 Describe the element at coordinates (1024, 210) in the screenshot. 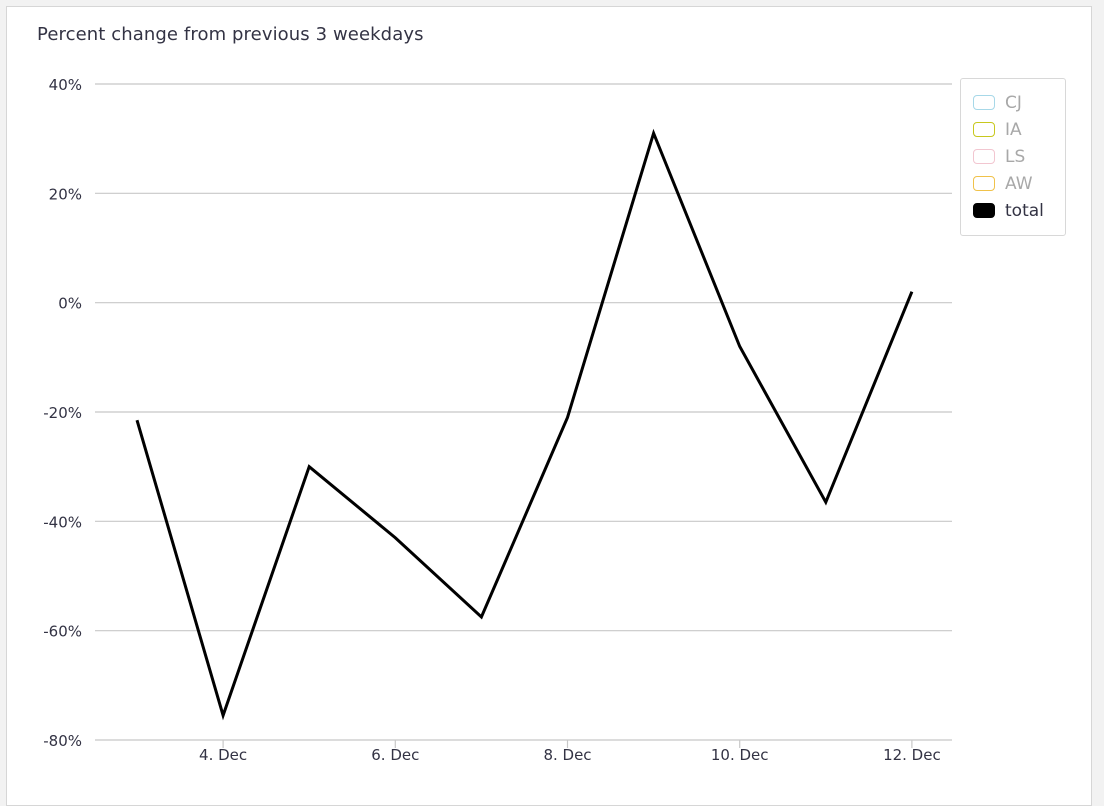

I see `legend-label-total: total` at that location.